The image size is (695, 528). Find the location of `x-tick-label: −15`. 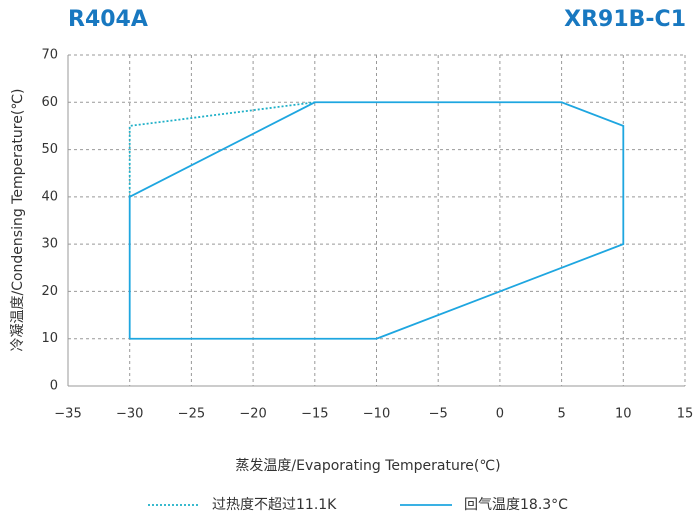

x-tick-label: −15 is located at coordinates (314, 414).